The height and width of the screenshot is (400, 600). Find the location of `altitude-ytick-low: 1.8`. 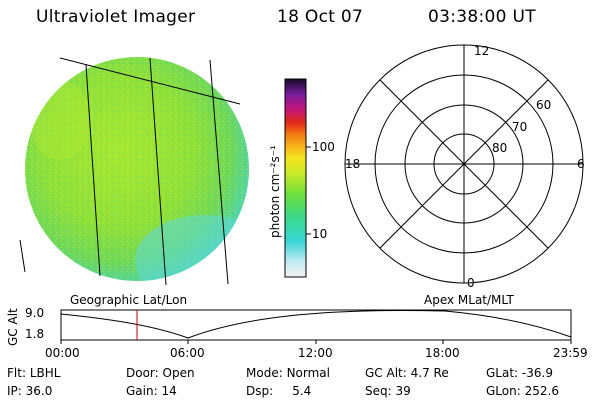

altitude-ytick-low: 1.8 is located at coordinates (35, 334).